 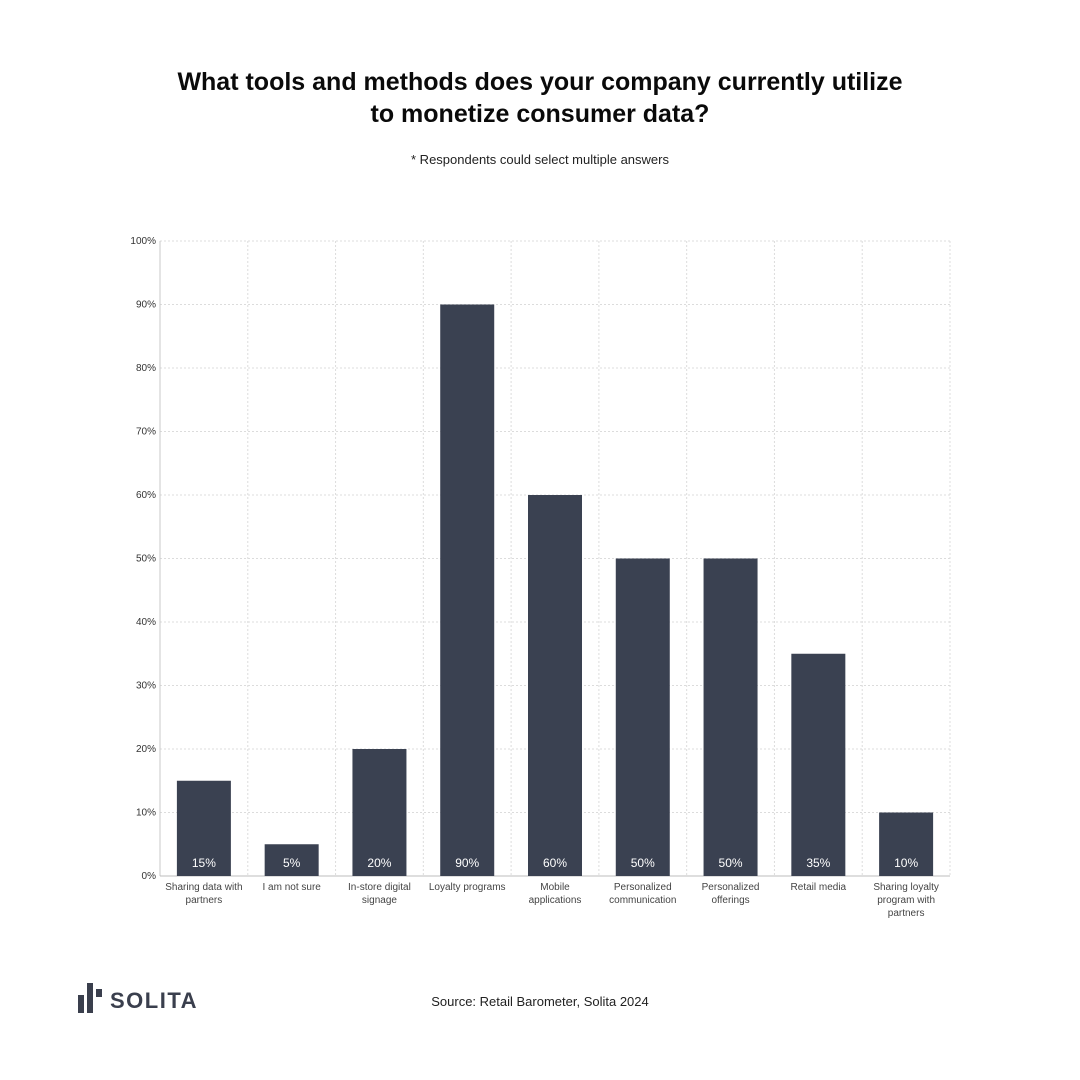 I want to click on bar-value-label: 60%, so click(x=555, y=863).